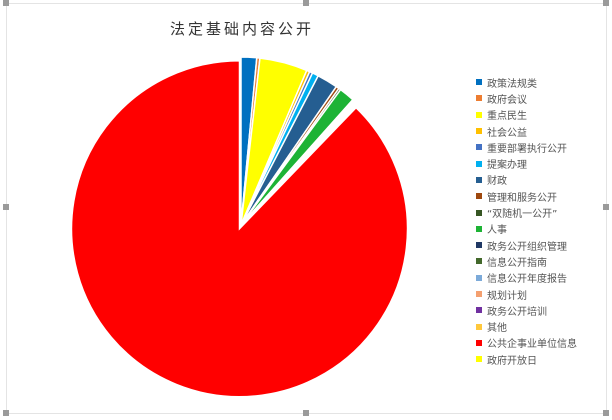 The height and width of the screenshot is (420, 612). I want to click on legend-item: 规划计划, so click(526, 294).